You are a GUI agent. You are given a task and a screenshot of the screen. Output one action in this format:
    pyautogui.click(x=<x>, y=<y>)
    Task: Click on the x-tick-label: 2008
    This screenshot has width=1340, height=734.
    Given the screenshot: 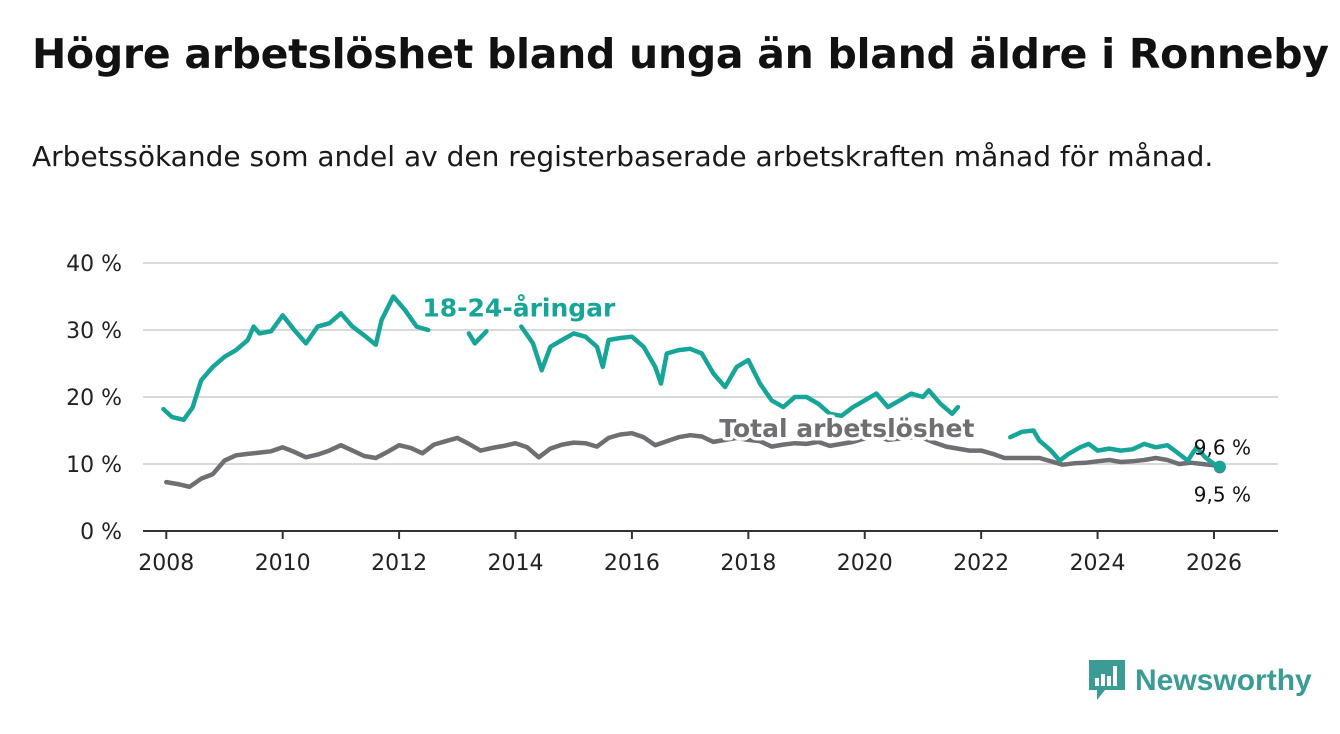 What is the action you would take?
    pyautogui.click(x=166, y=563)
    